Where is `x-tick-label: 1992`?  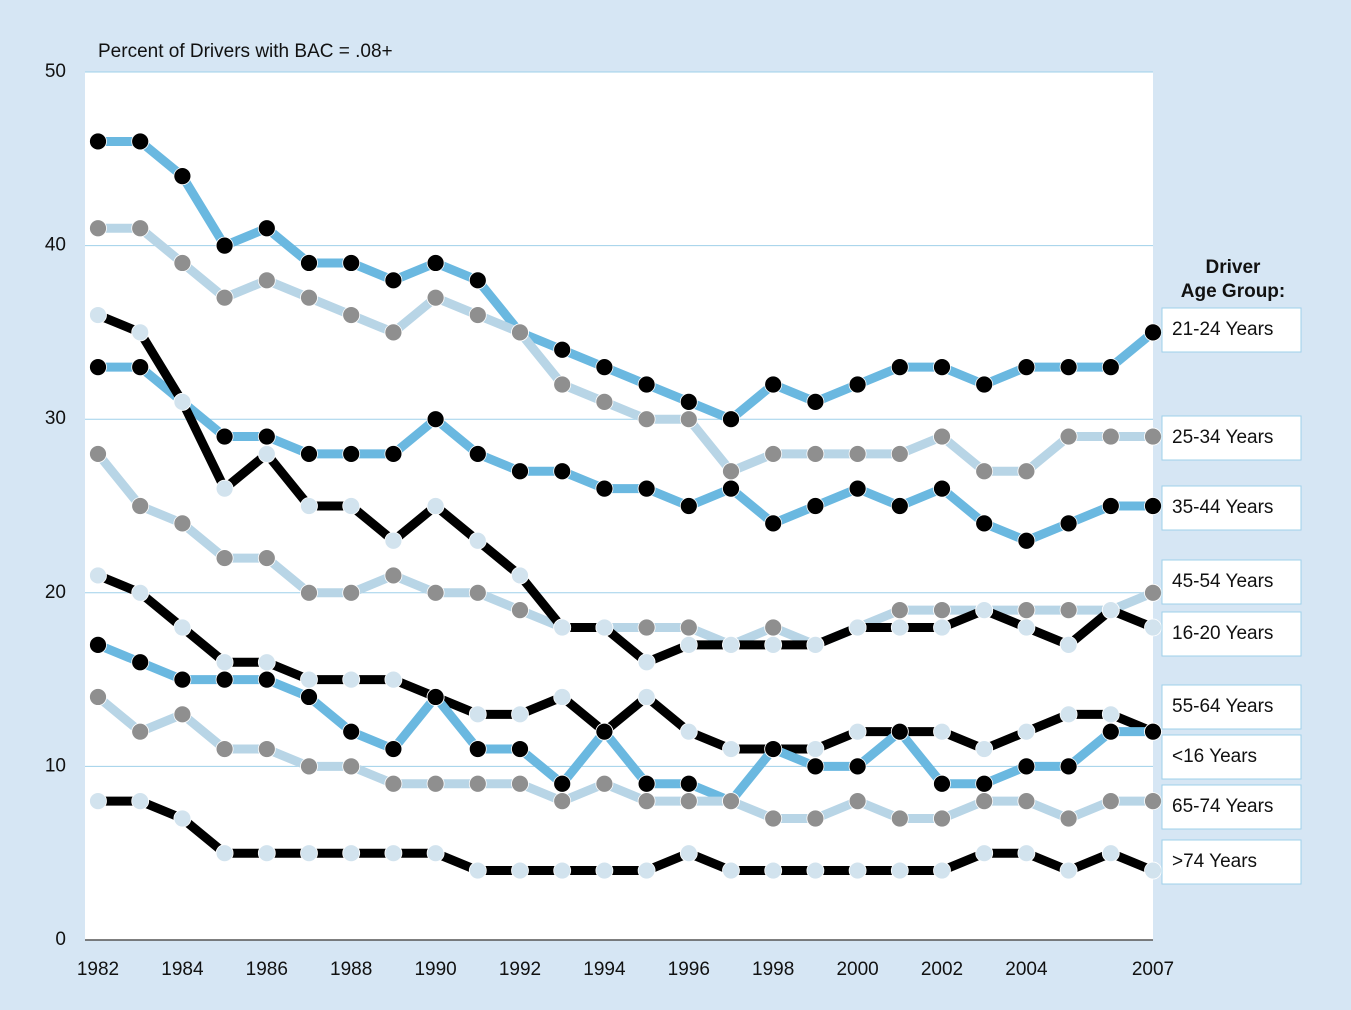
x-tick-label: 1992 is located at coordinates (520, 969).